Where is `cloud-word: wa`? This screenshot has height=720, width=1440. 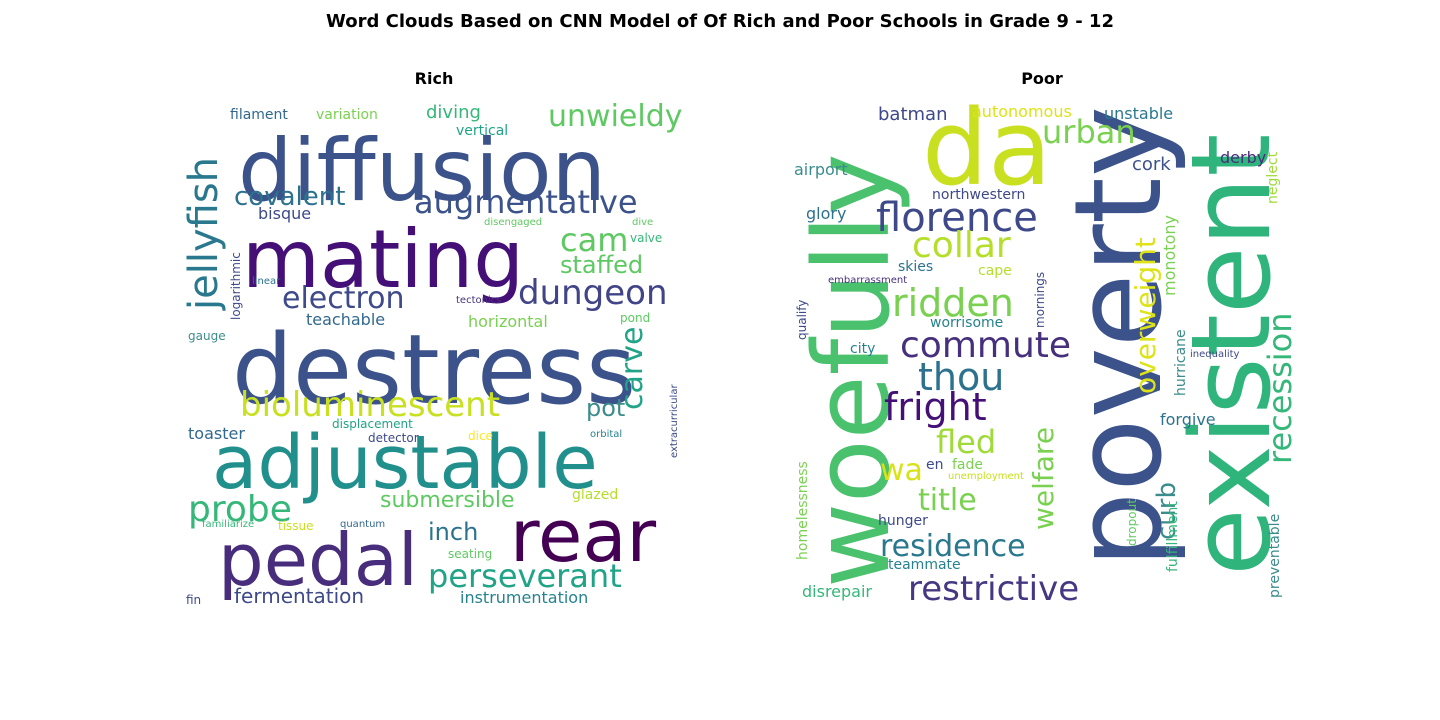
cloud-word: wa is located at coordinates (901, 470).